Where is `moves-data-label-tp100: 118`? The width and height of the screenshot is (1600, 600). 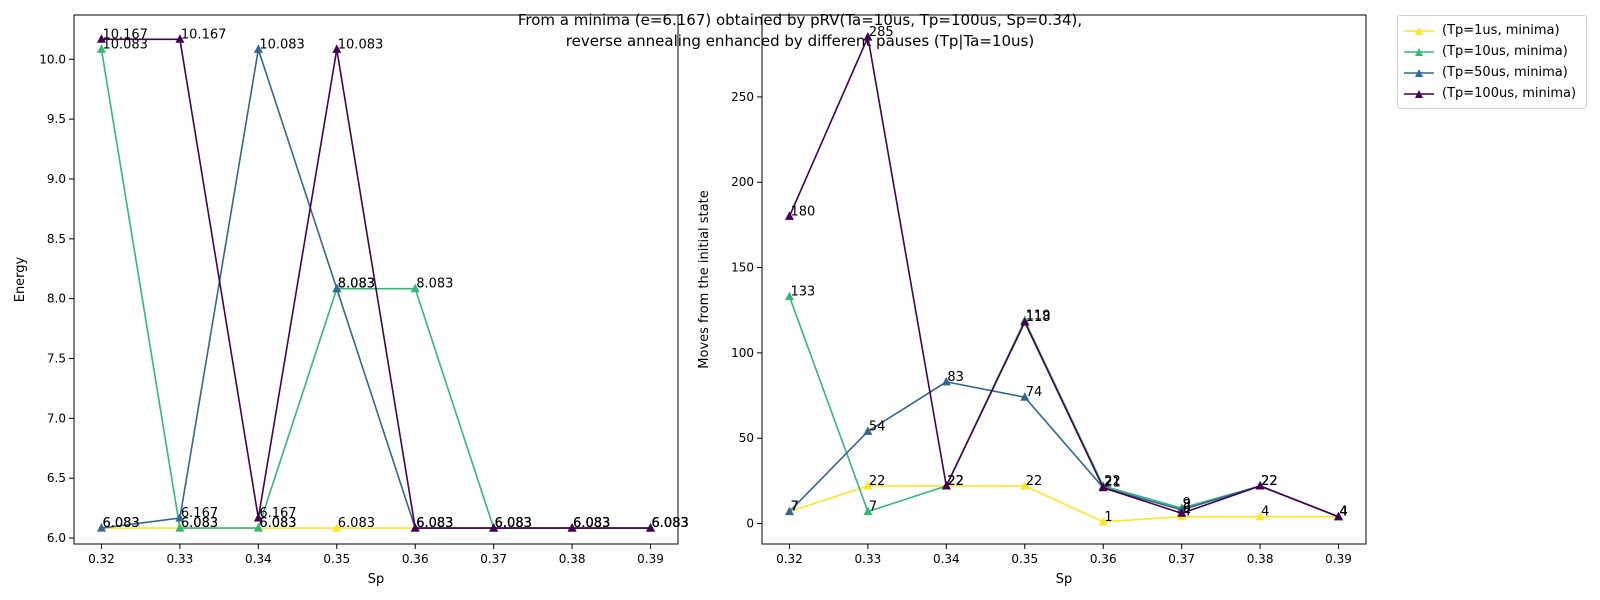
moves-data-label-tp100: 118 is located at coordinates (1038, 317).